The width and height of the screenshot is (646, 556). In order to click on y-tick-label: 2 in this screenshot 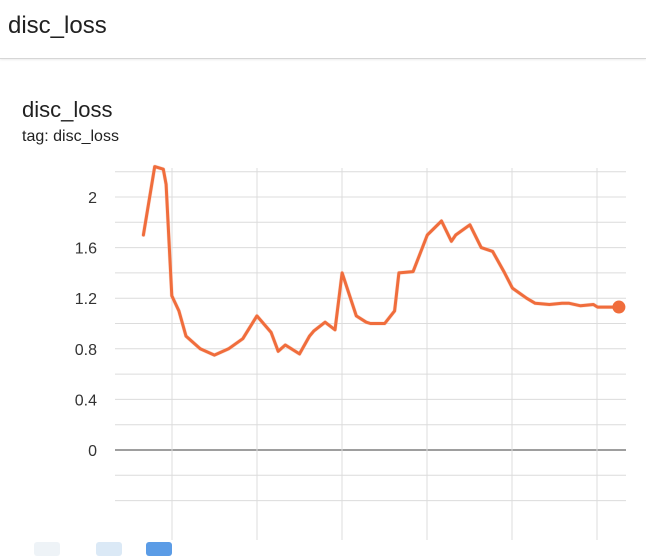, I will do `click(92, 198)`.